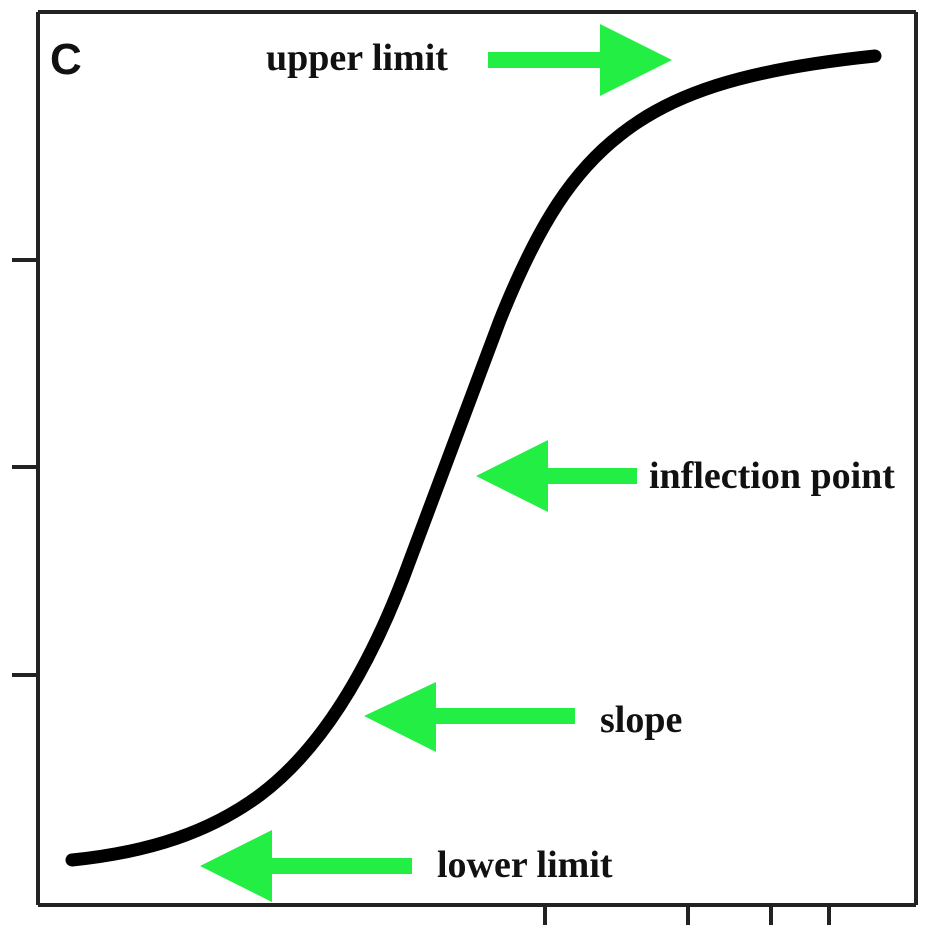 The image size is (938, 930). Describe the element at coordinates (580, 60) in the screenshot. I see `arrow-right-icon` at that location.